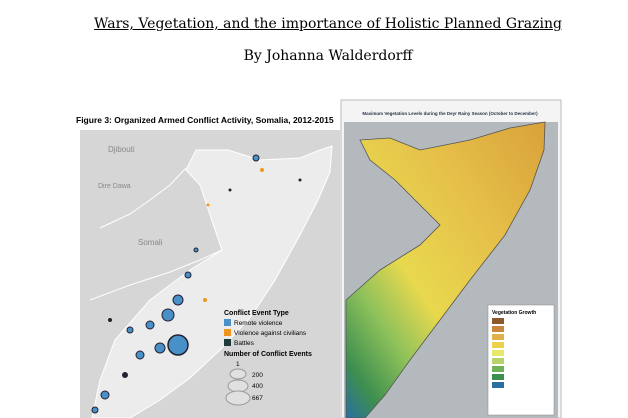  What do you see at coordinates (257, 375) in the screenshot?
I see `legend-label: 200` at bounding box center [257, 375].